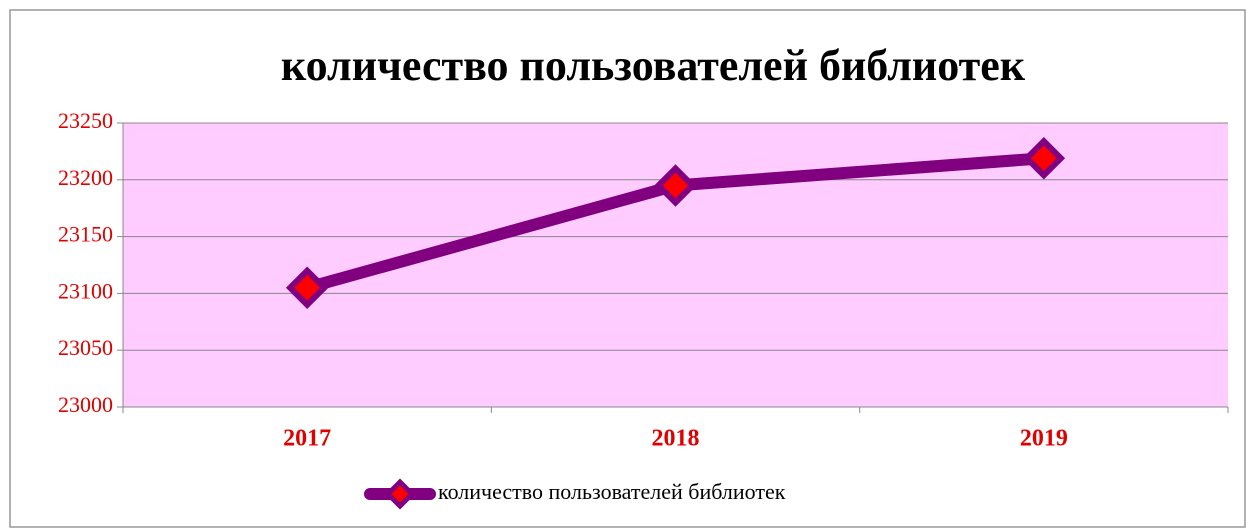 This screenshot has width=1246, height=528. Describe the element at coordinates (653, 65) in the screenshot. I see `chart-title: количество пользователей библиотек` at that location.